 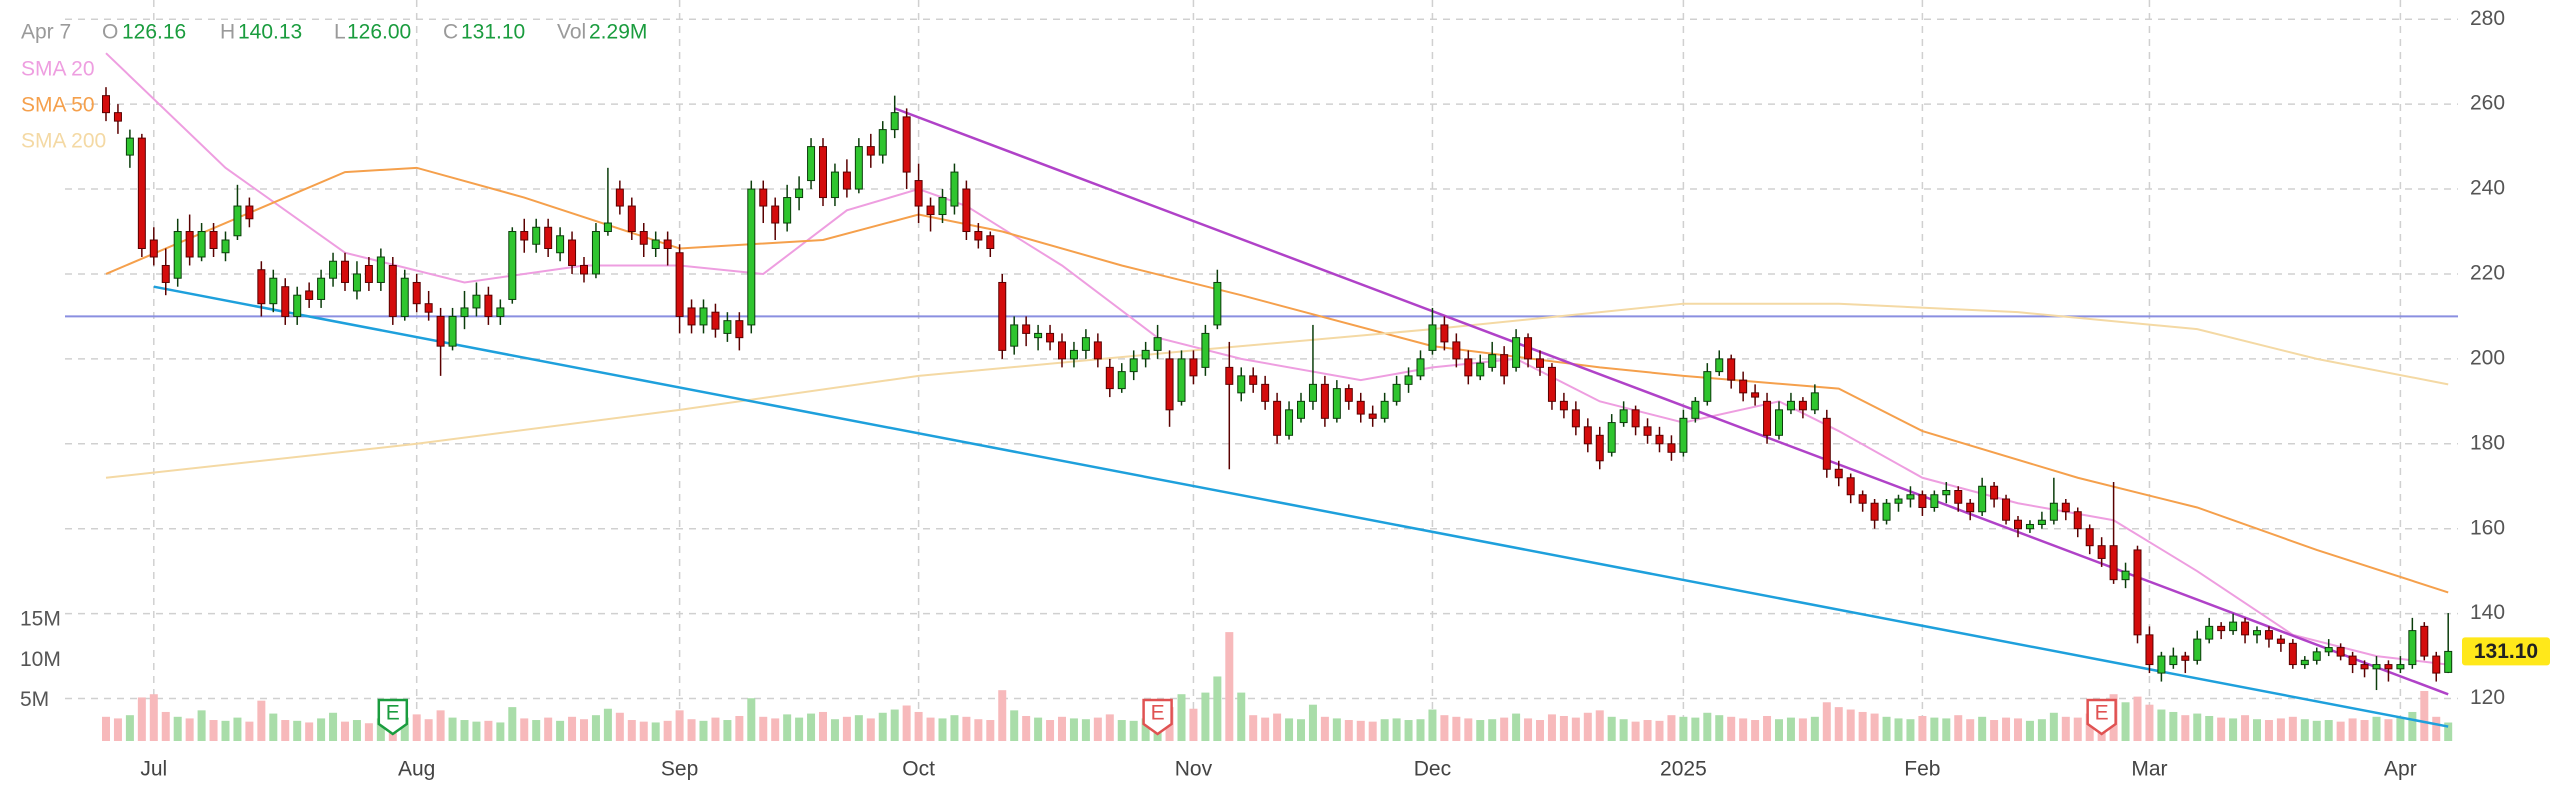 I want to click on volume-value: 2.29M, so click(x=618, y=32).